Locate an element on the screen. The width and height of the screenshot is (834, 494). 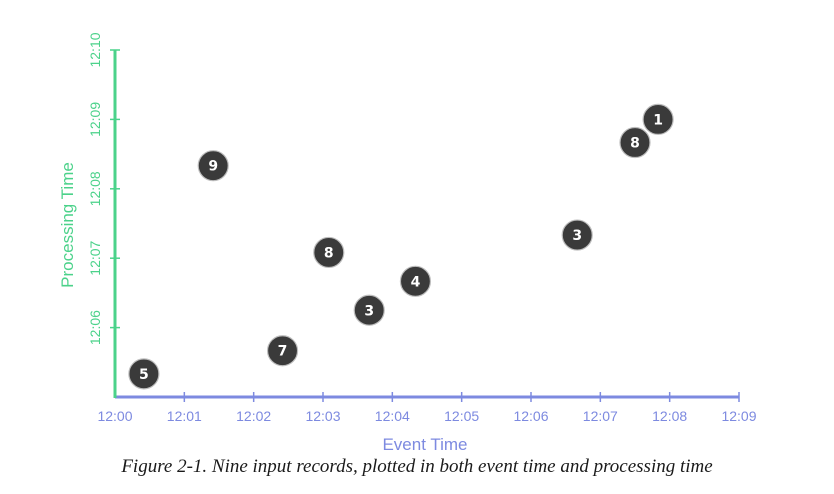
data-point-label: 1 is located at coordinates (658, 120).